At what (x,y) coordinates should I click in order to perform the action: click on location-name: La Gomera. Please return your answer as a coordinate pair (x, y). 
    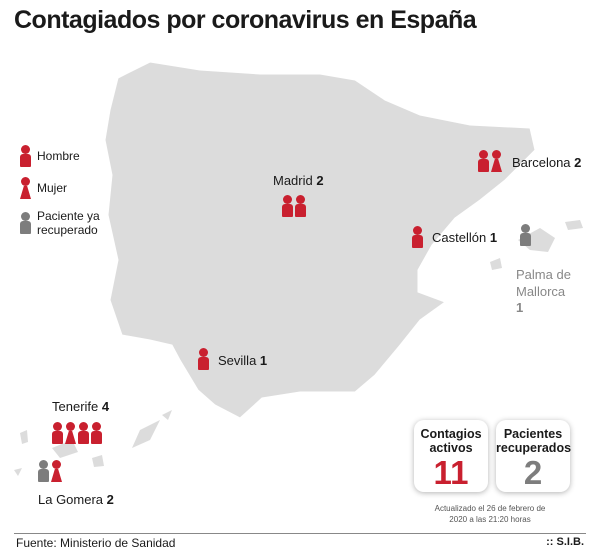
    Looking at the image, I should click on (71, 499).